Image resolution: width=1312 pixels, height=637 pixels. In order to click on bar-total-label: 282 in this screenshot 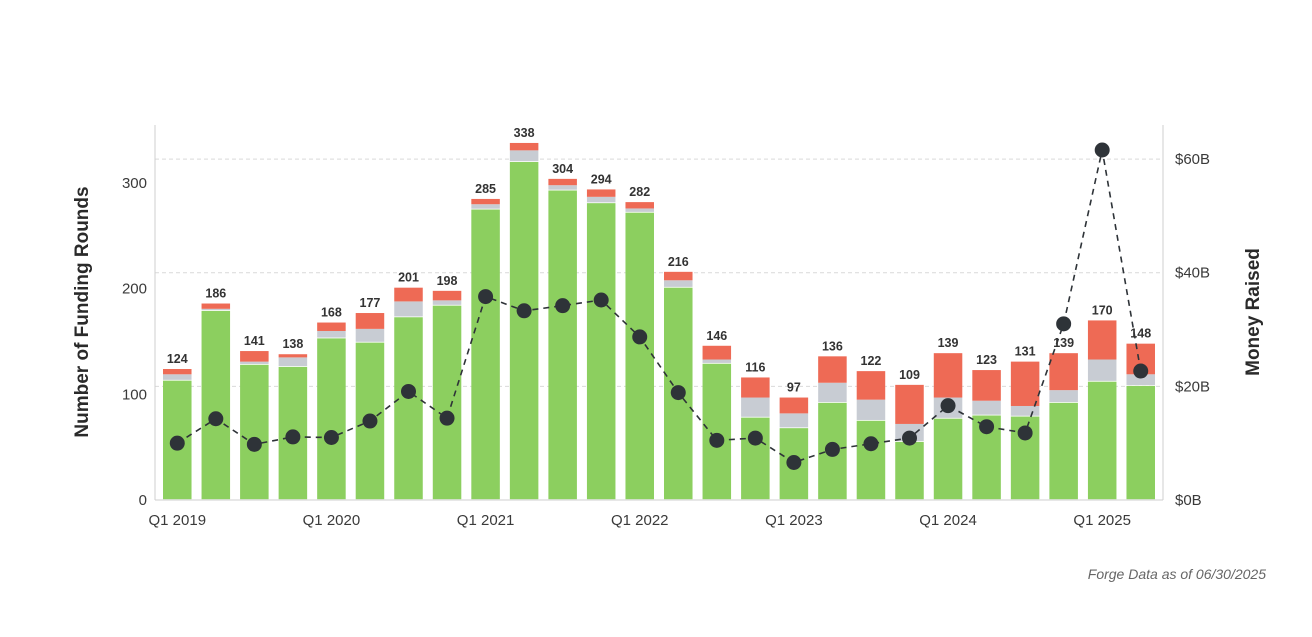, I will do `click(639, 192)`.